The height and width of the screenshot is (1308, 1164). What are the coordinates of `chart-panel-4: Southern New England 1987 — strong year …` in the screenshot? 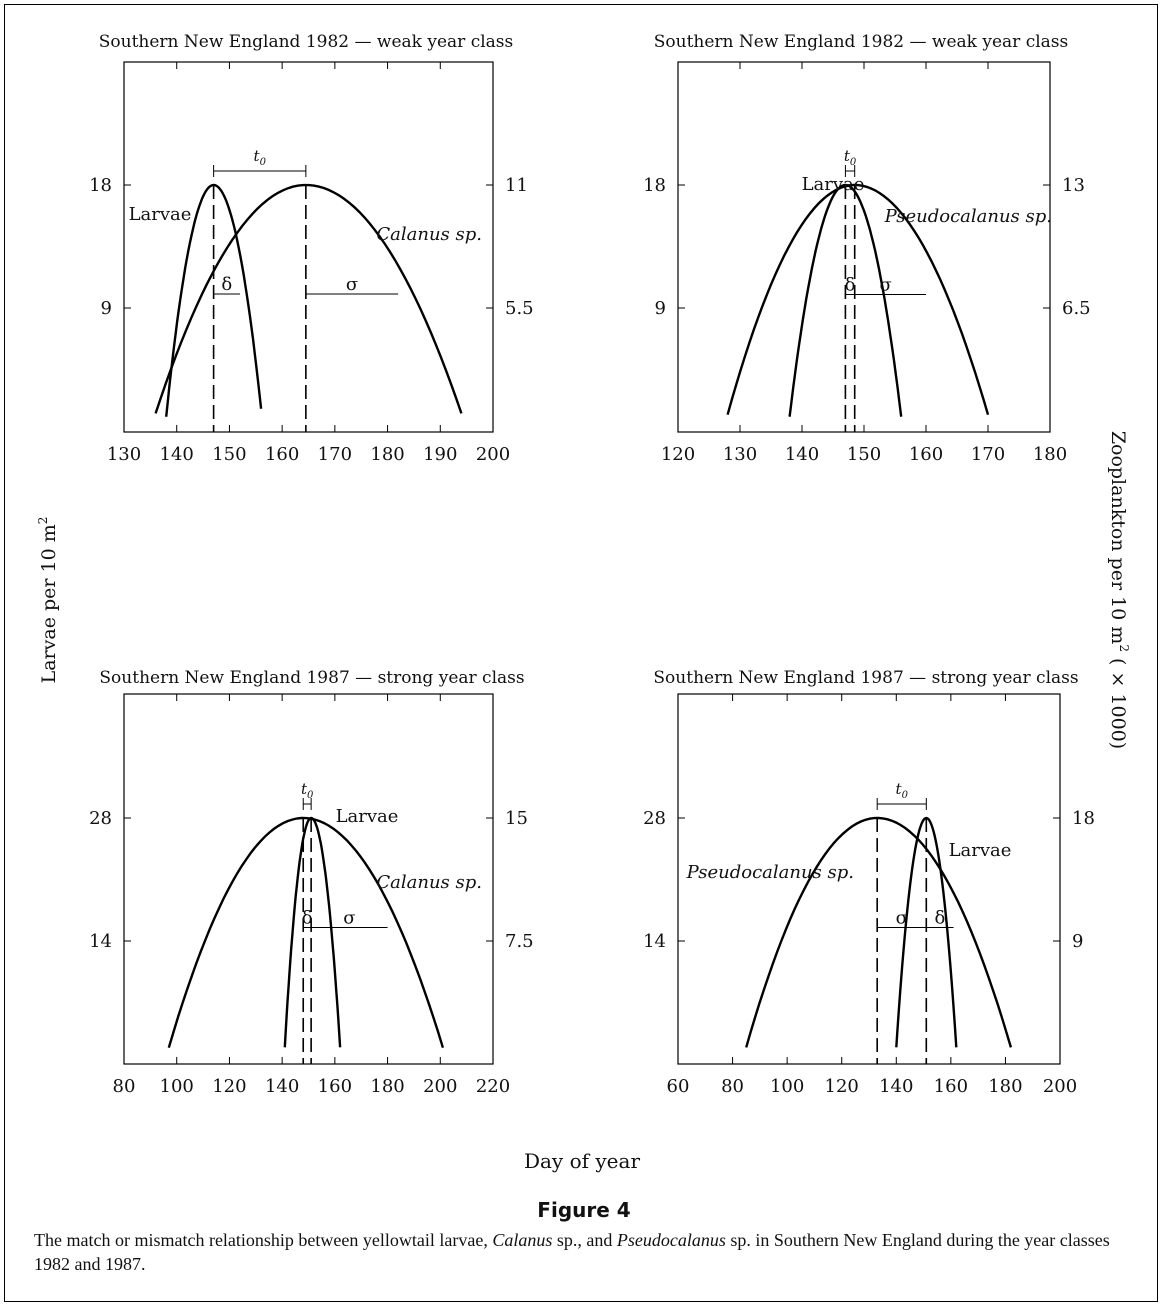 It's located at (869, 882).